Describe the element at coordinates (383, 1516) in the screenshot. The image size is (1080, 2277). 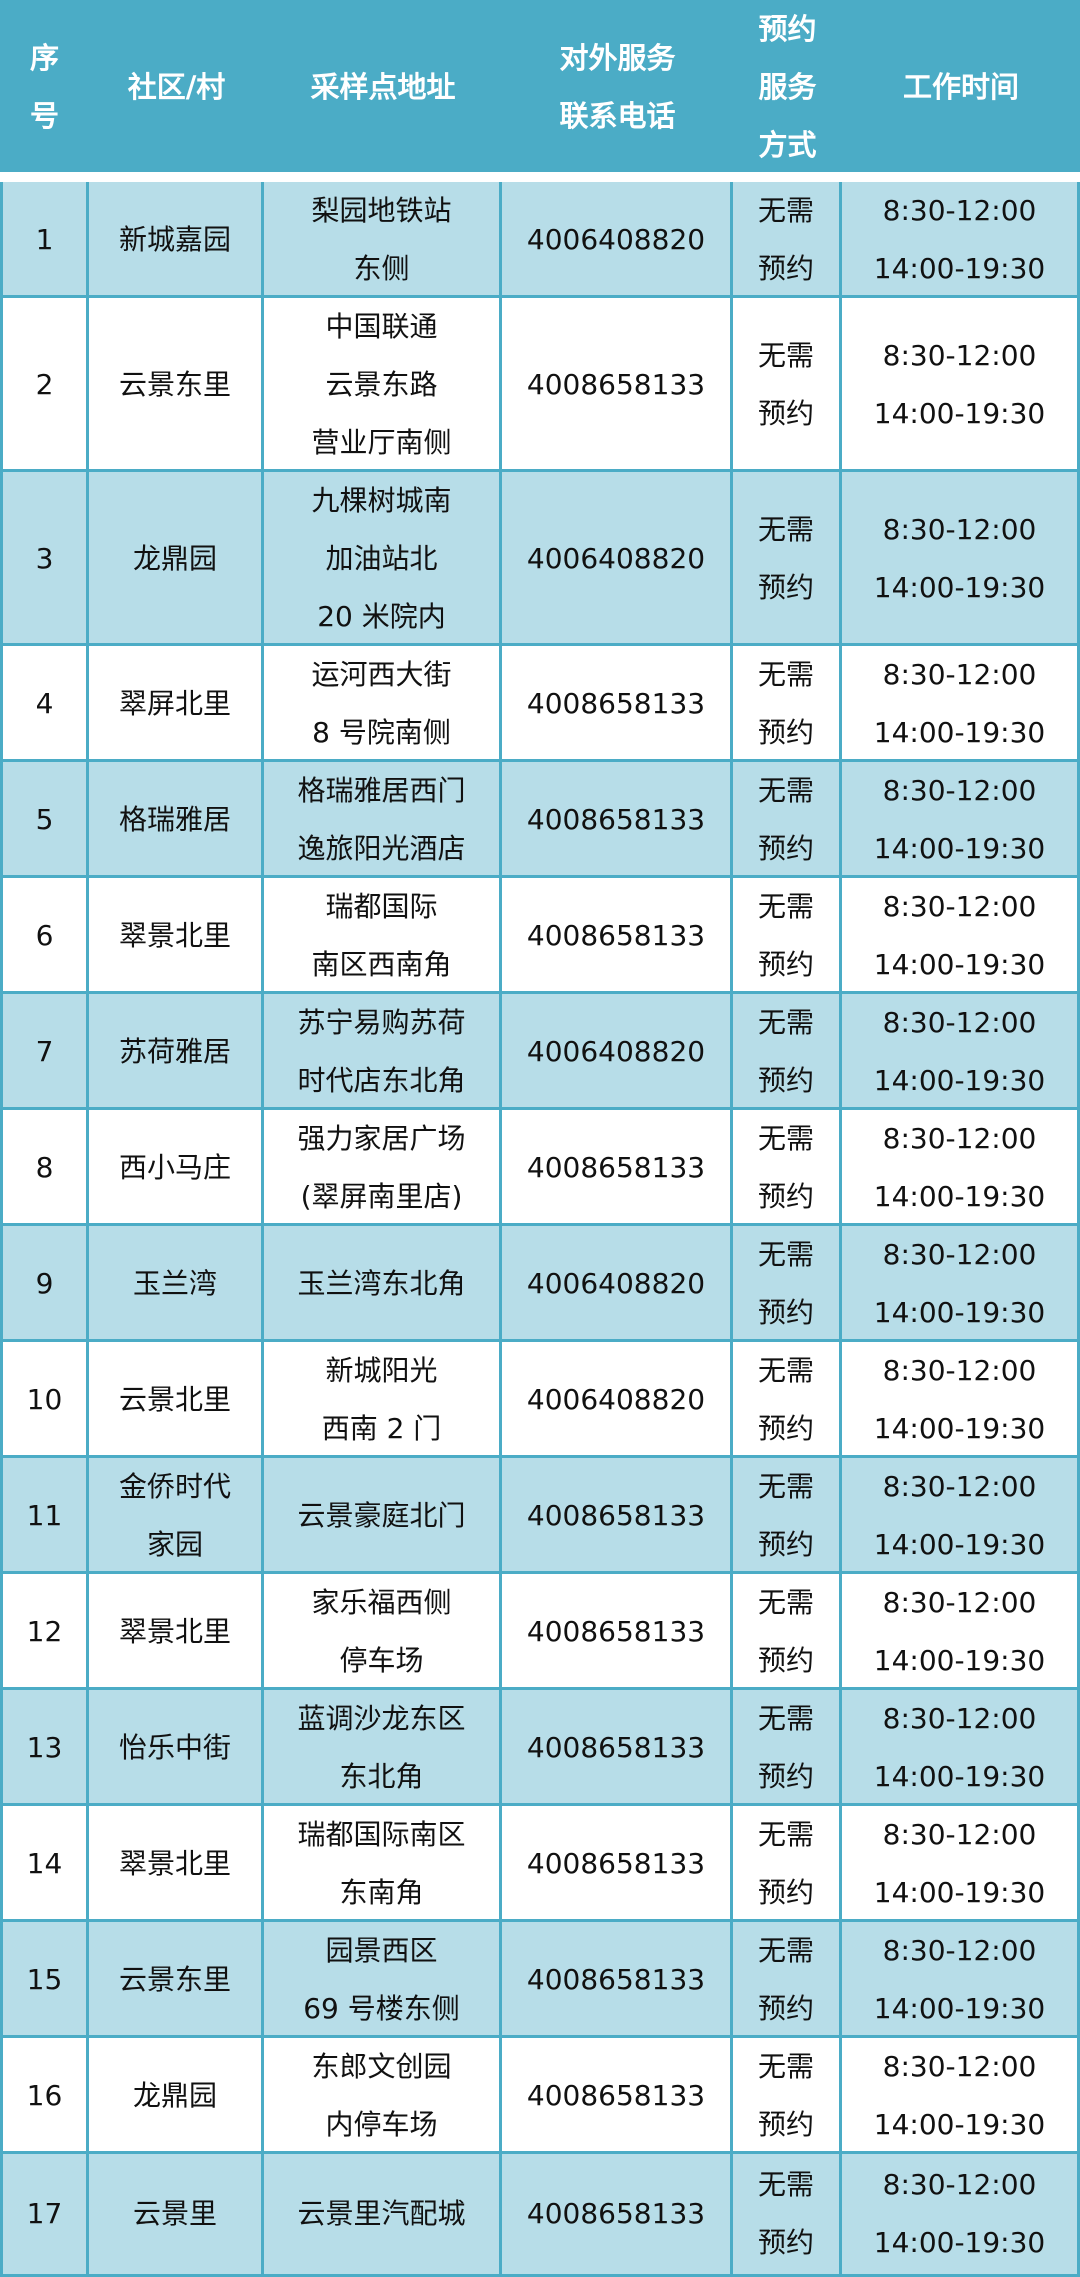
I see `cell-address: 云景豪庭北门` at that location.